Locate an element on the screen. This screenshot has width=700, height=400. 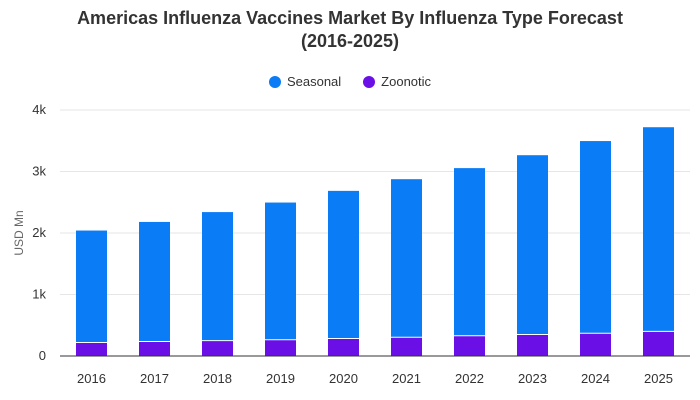
bar-zoonotic-2022 is located at coordinates (469, 345).